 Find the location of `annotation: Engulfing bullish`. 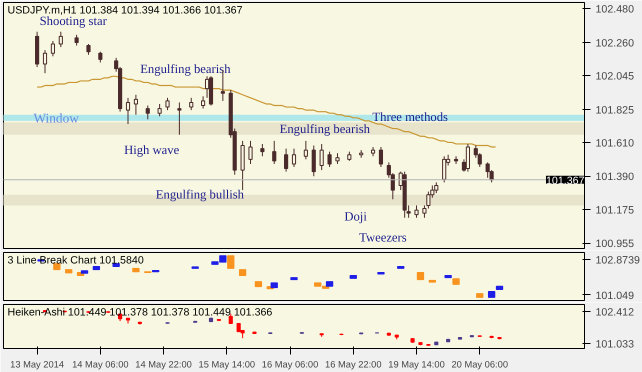

annotation: Engulfing bullish is located at coordinates (200, 194).